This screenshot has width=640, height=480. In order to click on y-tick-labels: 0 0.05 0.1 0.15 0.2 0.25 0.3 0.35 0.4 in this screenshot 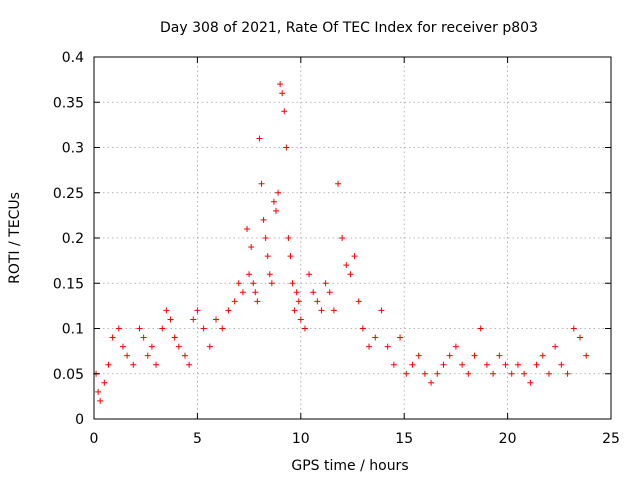, I will do `click(68, 239)`.